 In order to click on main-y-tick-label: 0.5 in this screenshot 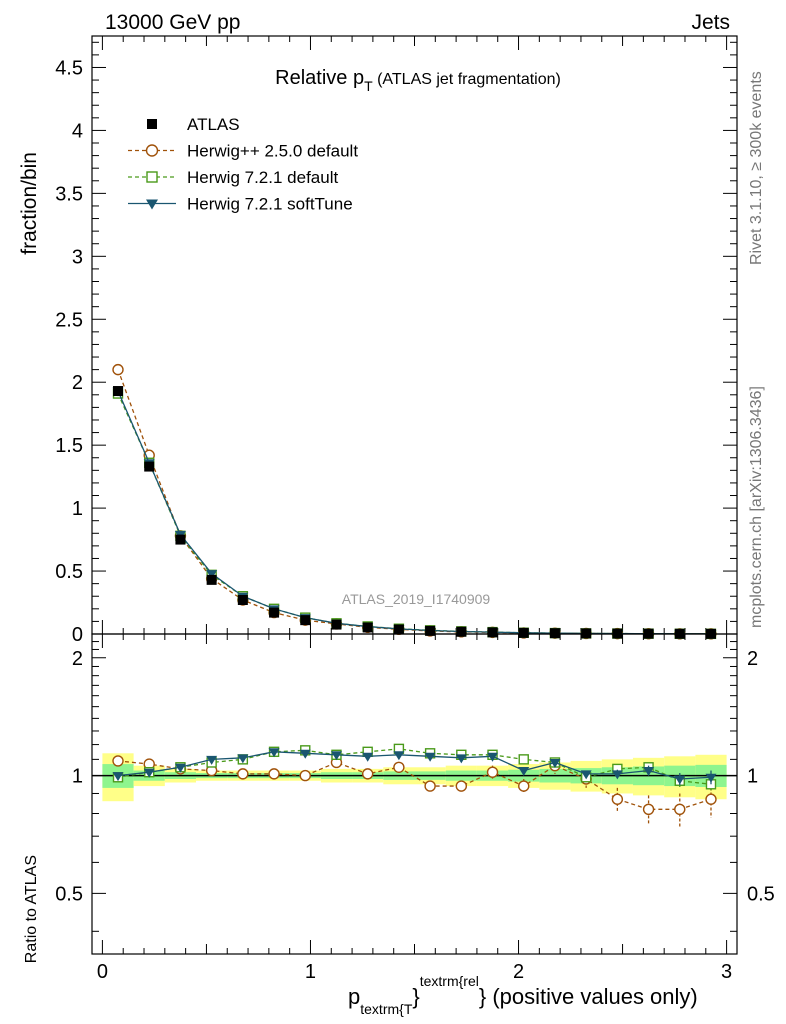, I will do `click(69, 572)`.